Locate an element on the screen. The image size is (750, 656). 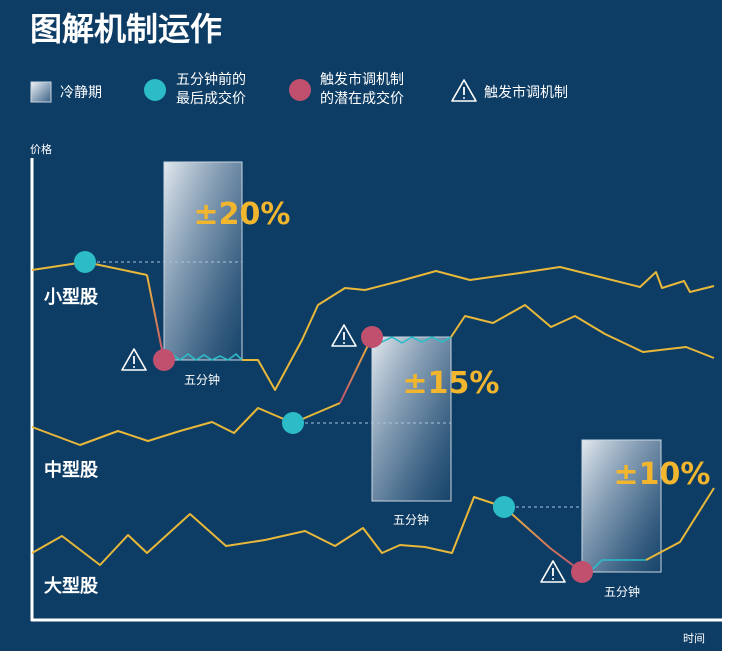
legend-cooldown-label: 冷静期 is located at coordinates (81, 93).